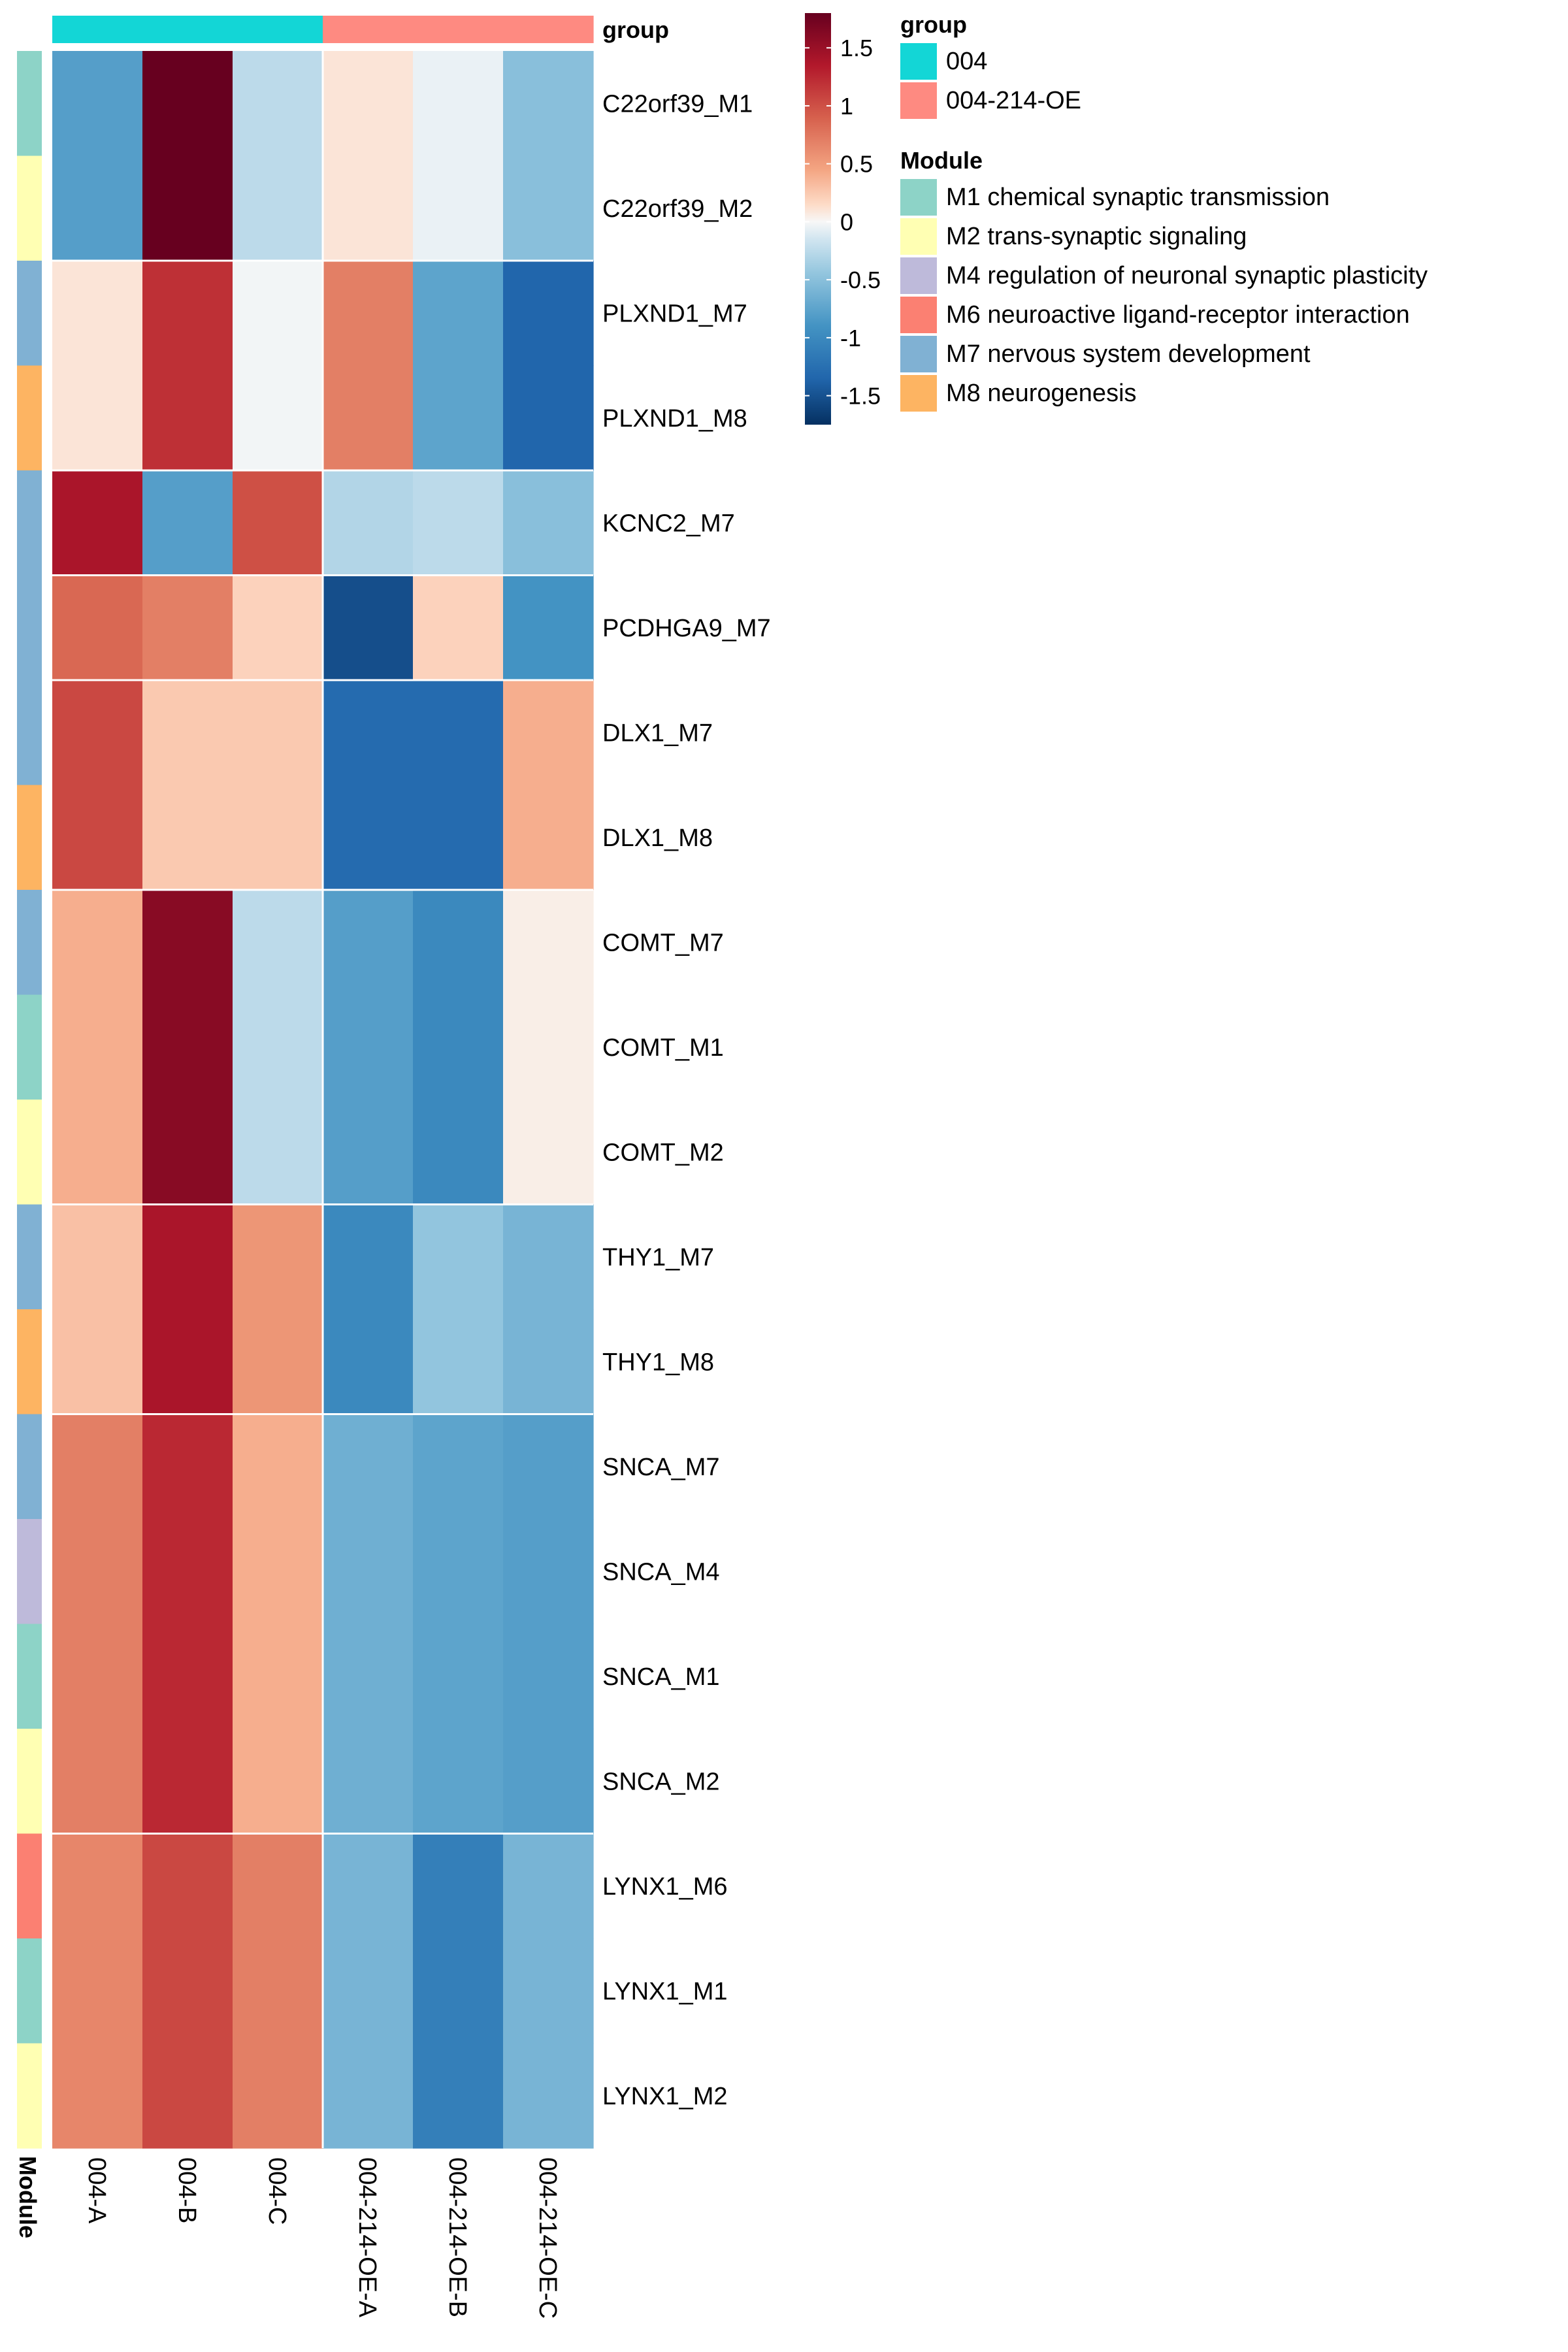 The width and height of the screenshot is (1568, 2352). What do you see at coordinates (657, 838) in the screenshot?
I see `row-label: DLX1_M8` at bounding box center [657, 838].